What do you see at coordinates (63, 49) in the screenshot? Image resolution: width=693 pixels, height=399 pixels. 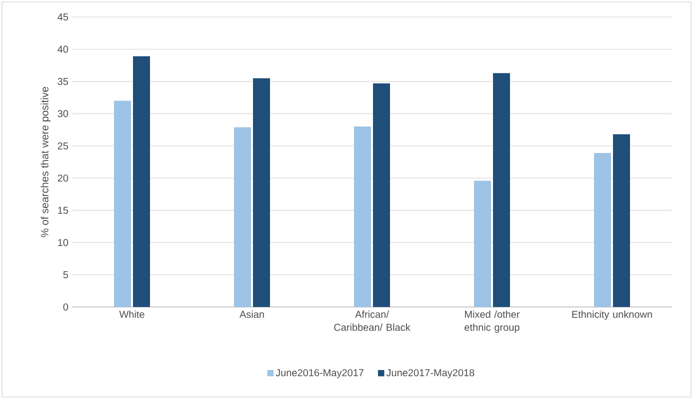 I see `y-tick-label: 40` at bounding box center [63, 49].